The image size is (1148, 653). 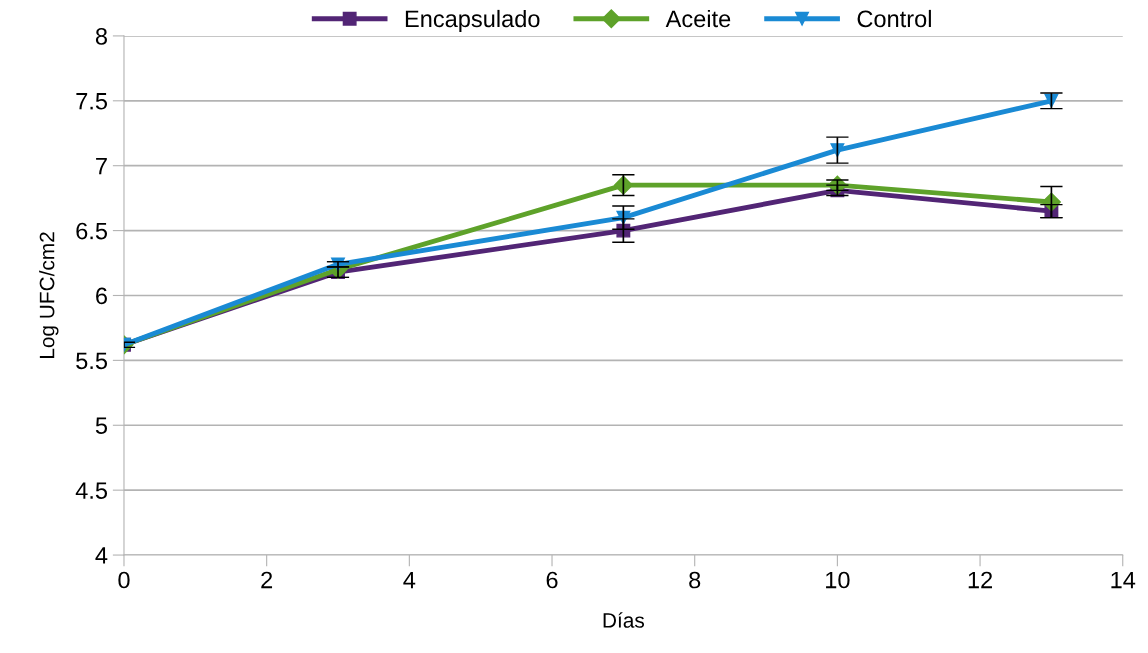 What do you see at coordinates (101, 296) in the screenshot?
I see `y-tick-label: 6` at bounding box center [101, 296].